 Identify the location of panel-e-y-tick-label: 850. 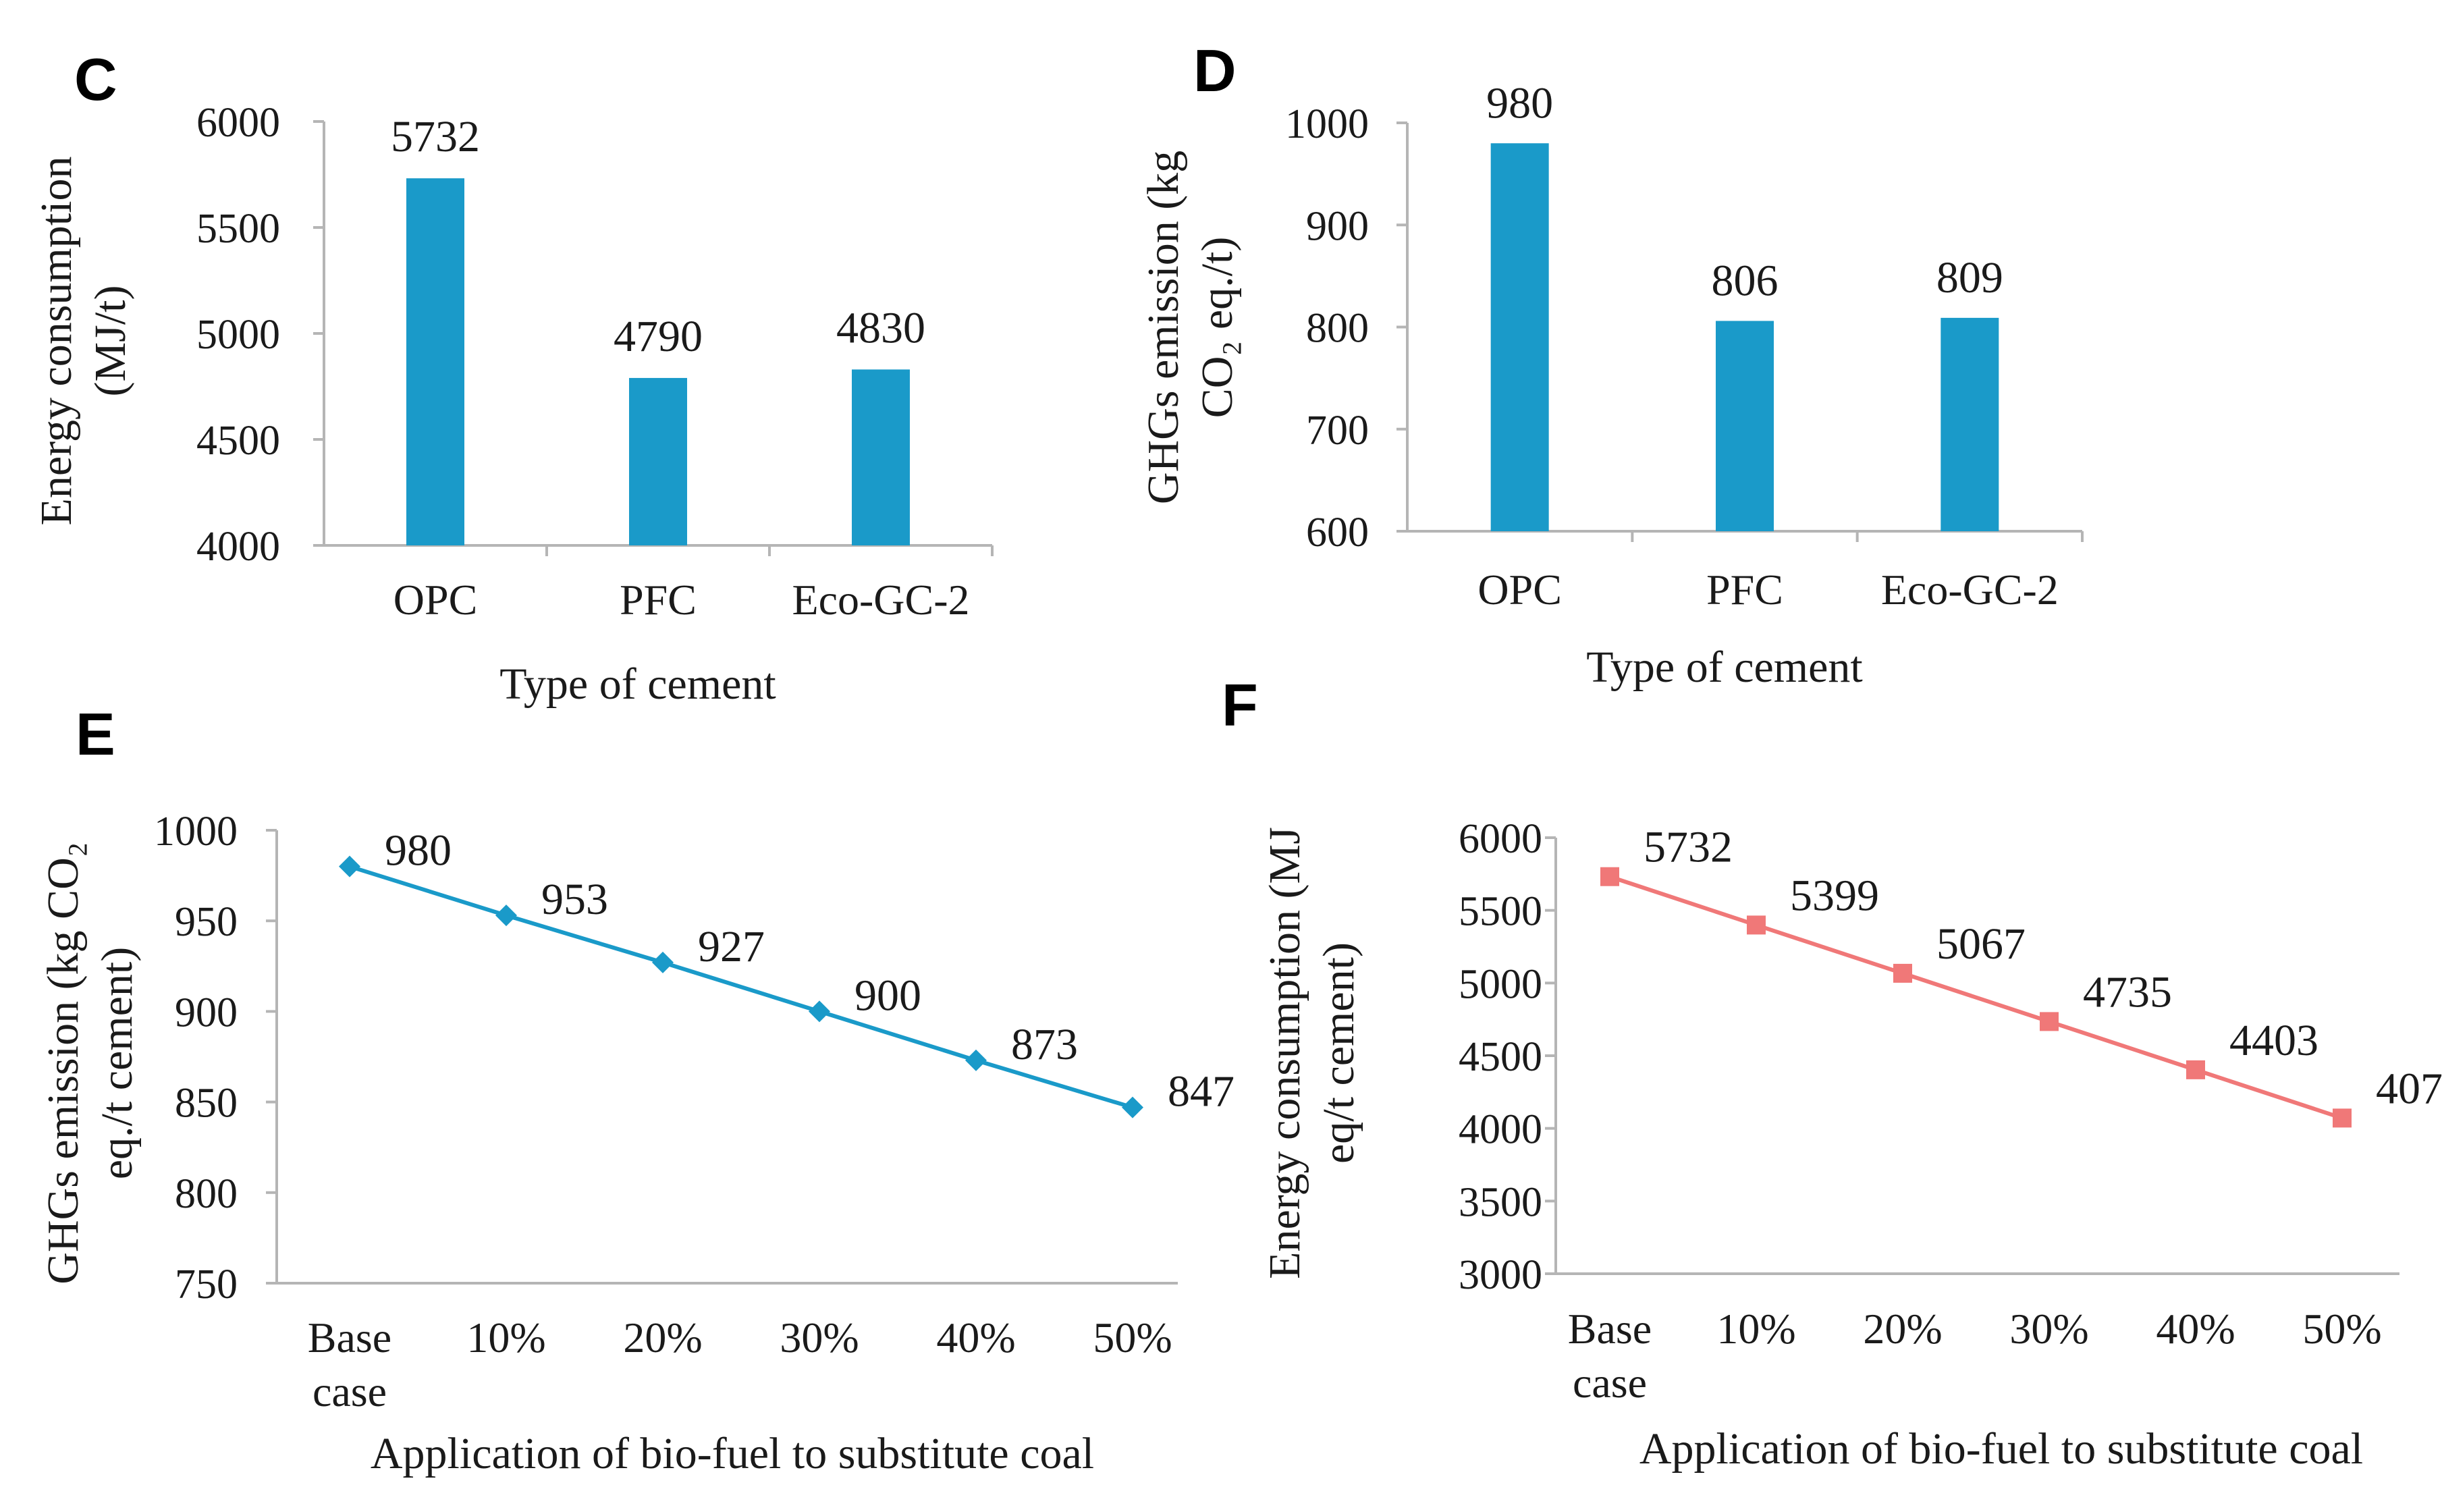
(207, 1104).